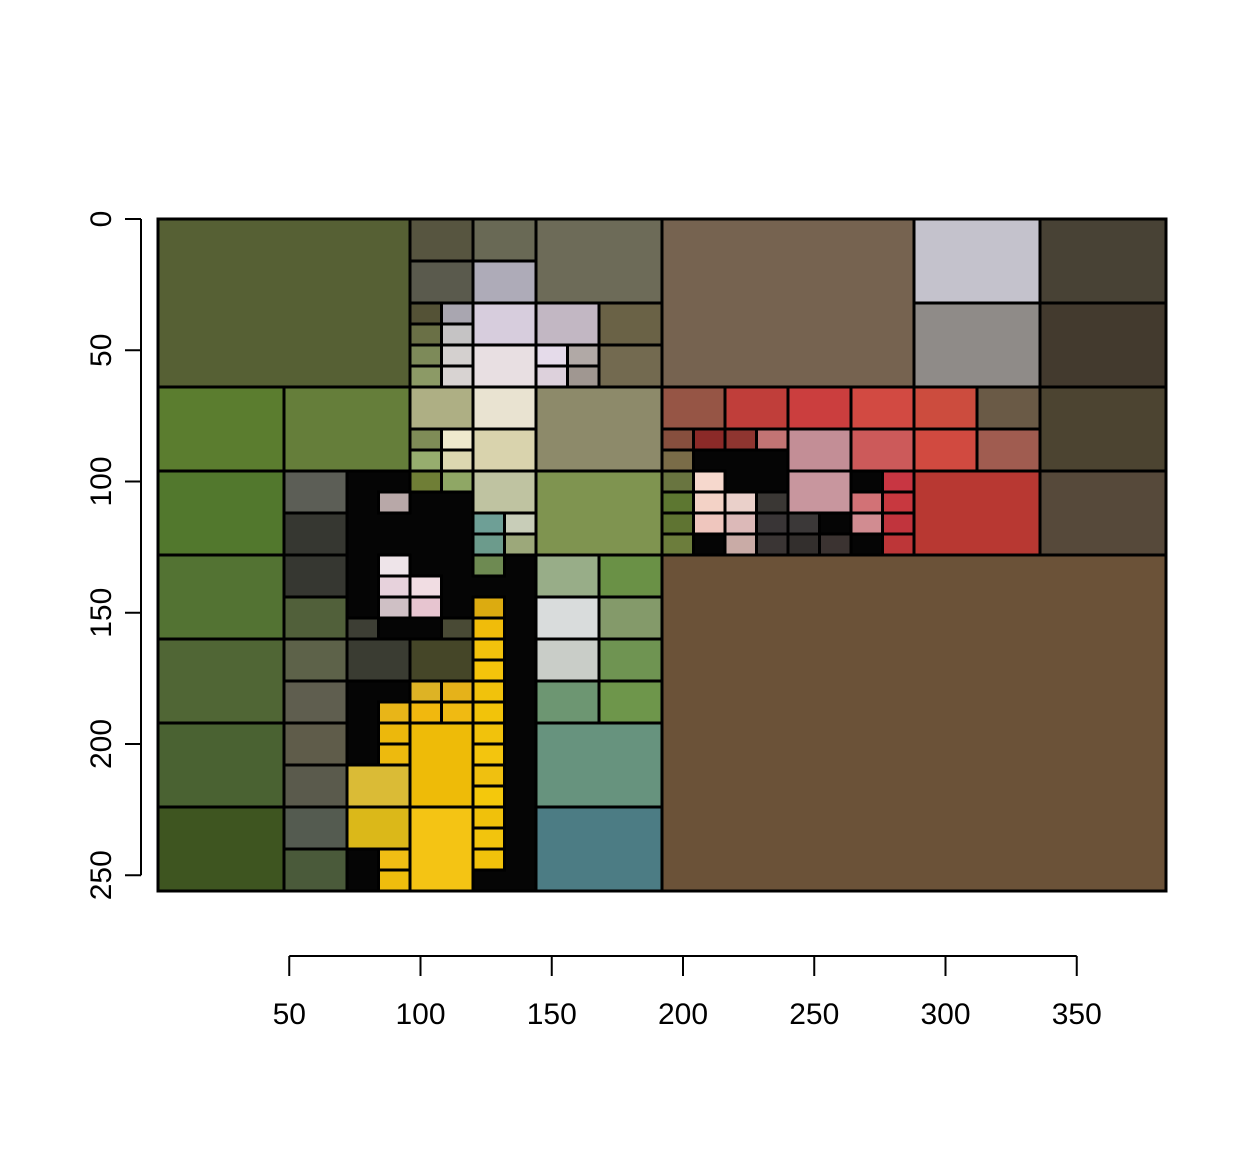 The width and height of the screenshot is (1248, 1152). Describe the element at coordinates (945, 1014) in the screenshot. I see `x-tick-label: 300` at that location.